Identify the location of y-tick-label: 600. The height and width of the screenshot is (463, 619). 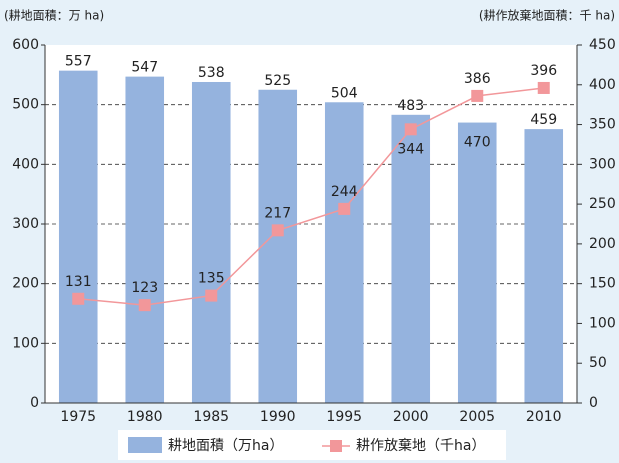
(25, 45).